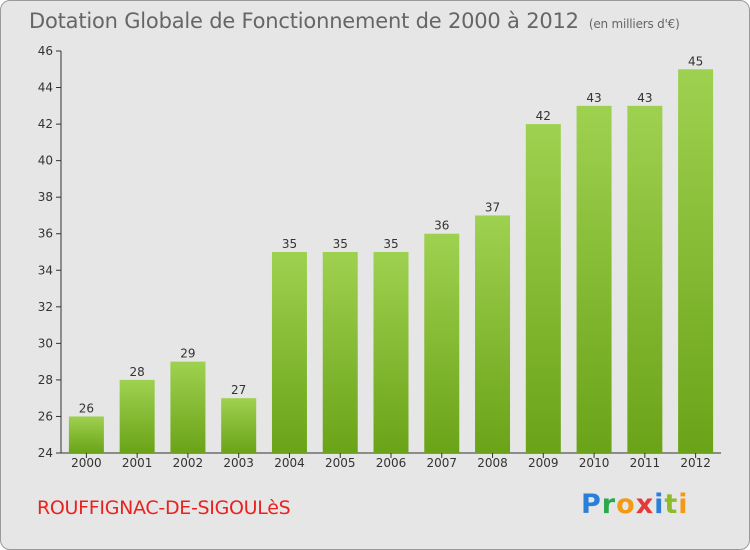 The image size is (750, 550). Describe the element at coordinates (391, 463) in the screenshot. I see `x-tick-label: 2006` at that location.